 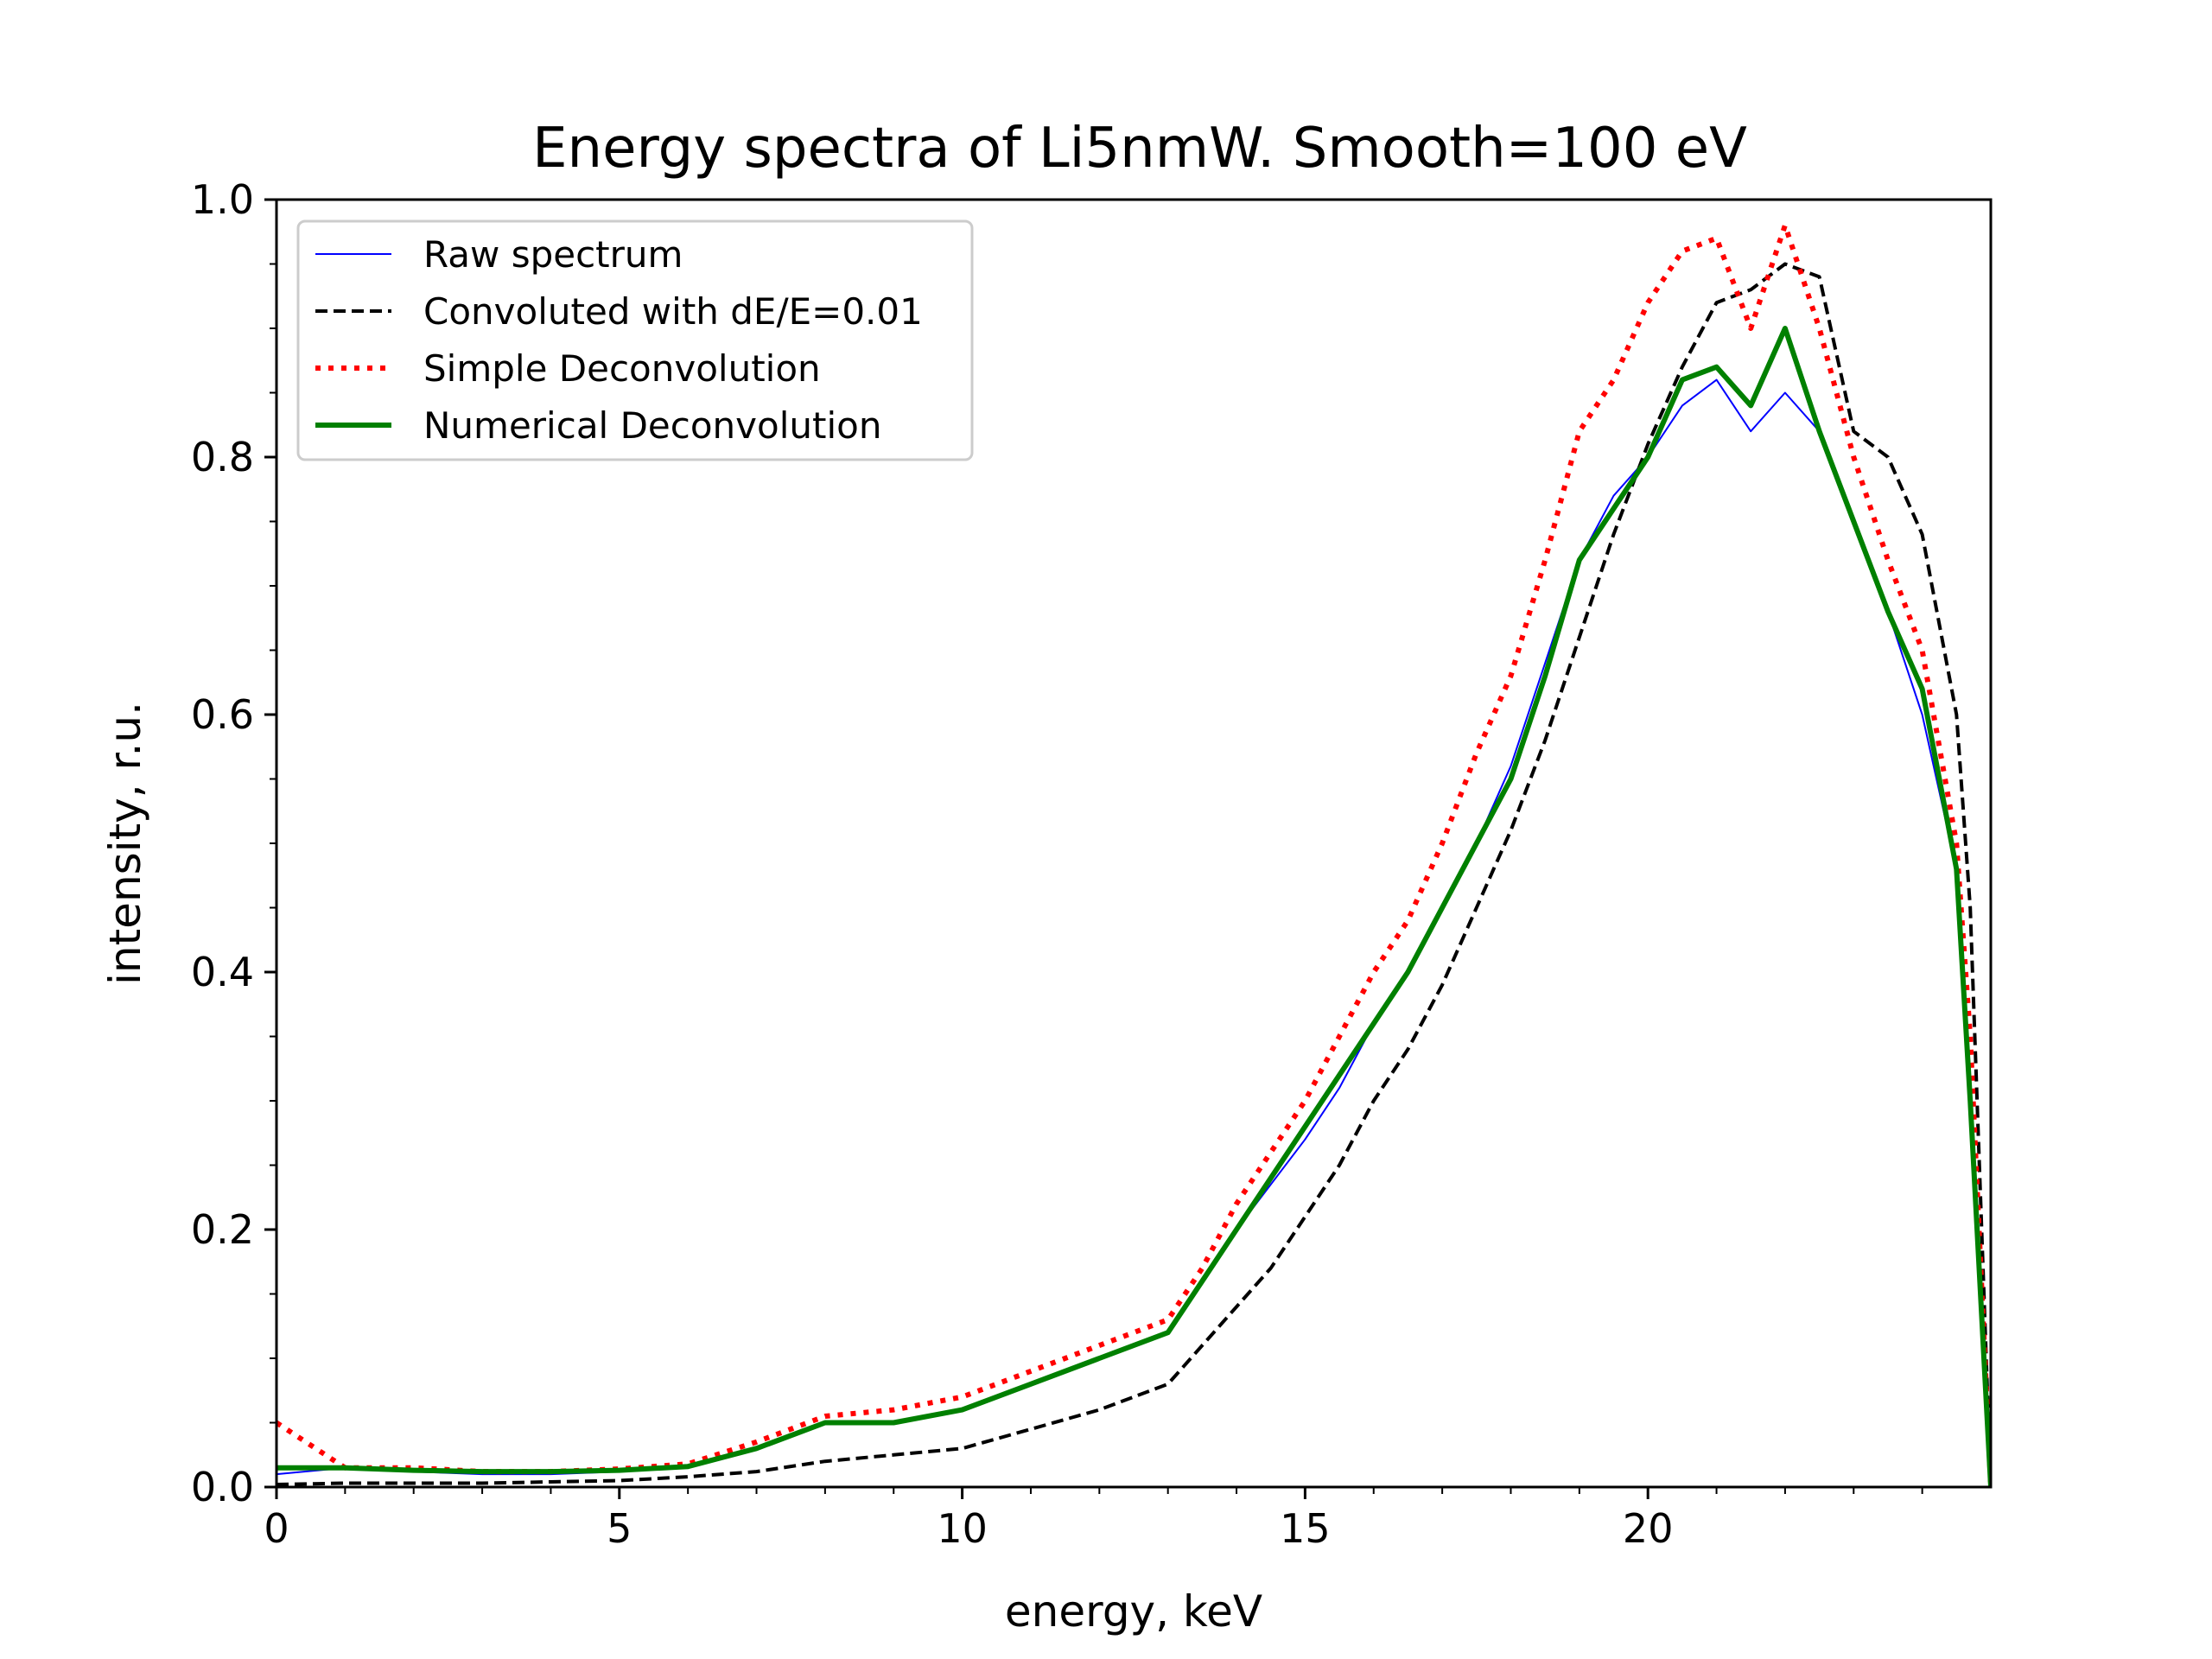 What do you see at coordinates (619, 1528) in the screenshot?
I see `x-tick-label: 5` at bounding box center [619, 1528].